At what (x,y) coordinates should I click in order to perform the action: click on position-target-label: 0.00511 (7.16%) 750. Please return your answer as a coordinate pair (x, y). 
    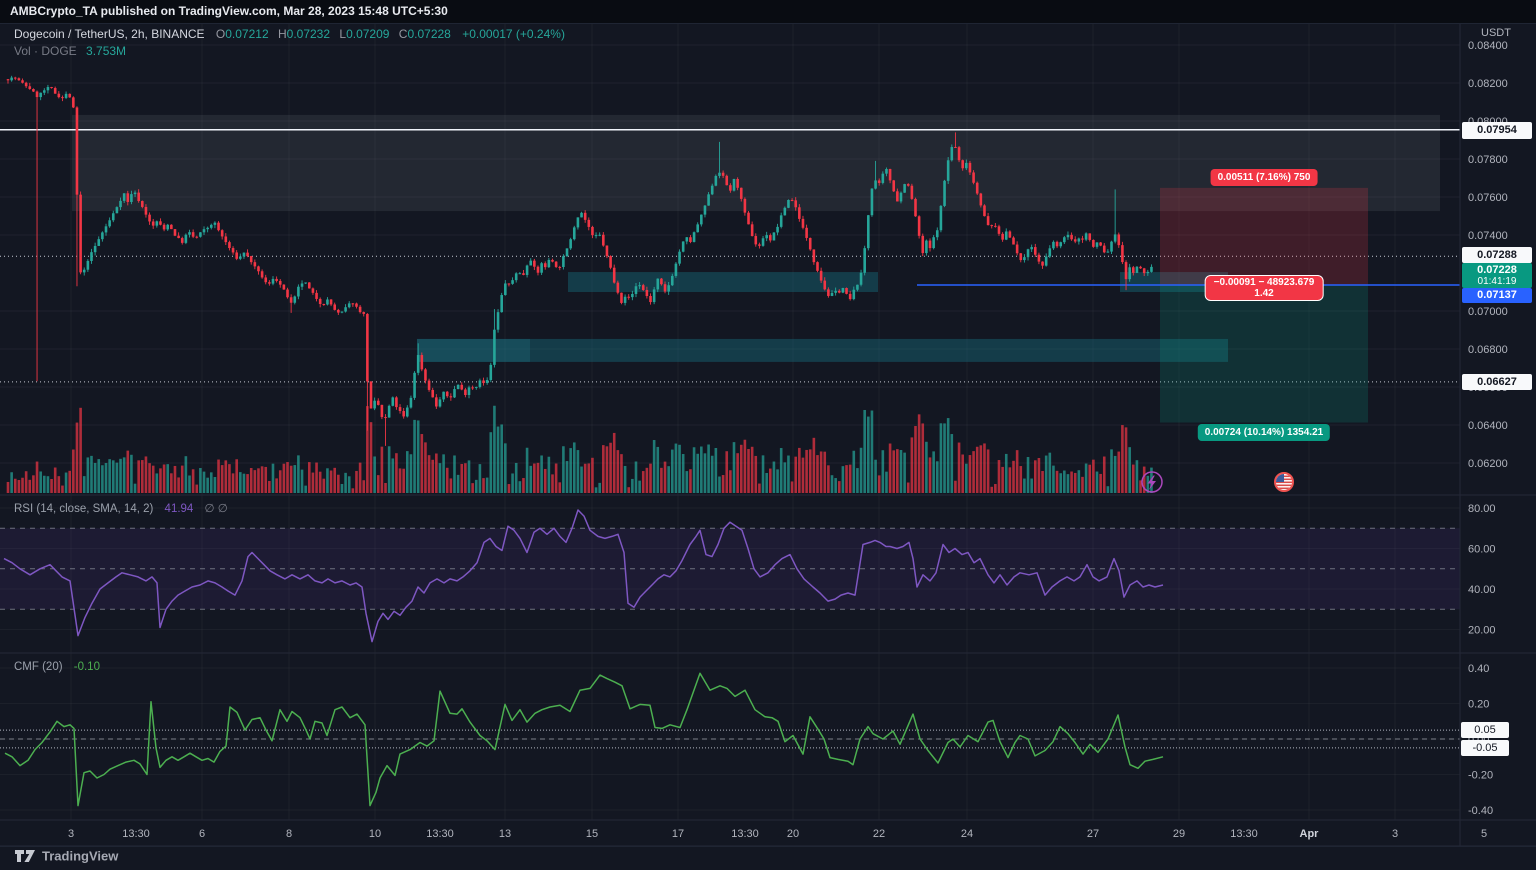
    Looking at the image, I should click on (1264, 177).